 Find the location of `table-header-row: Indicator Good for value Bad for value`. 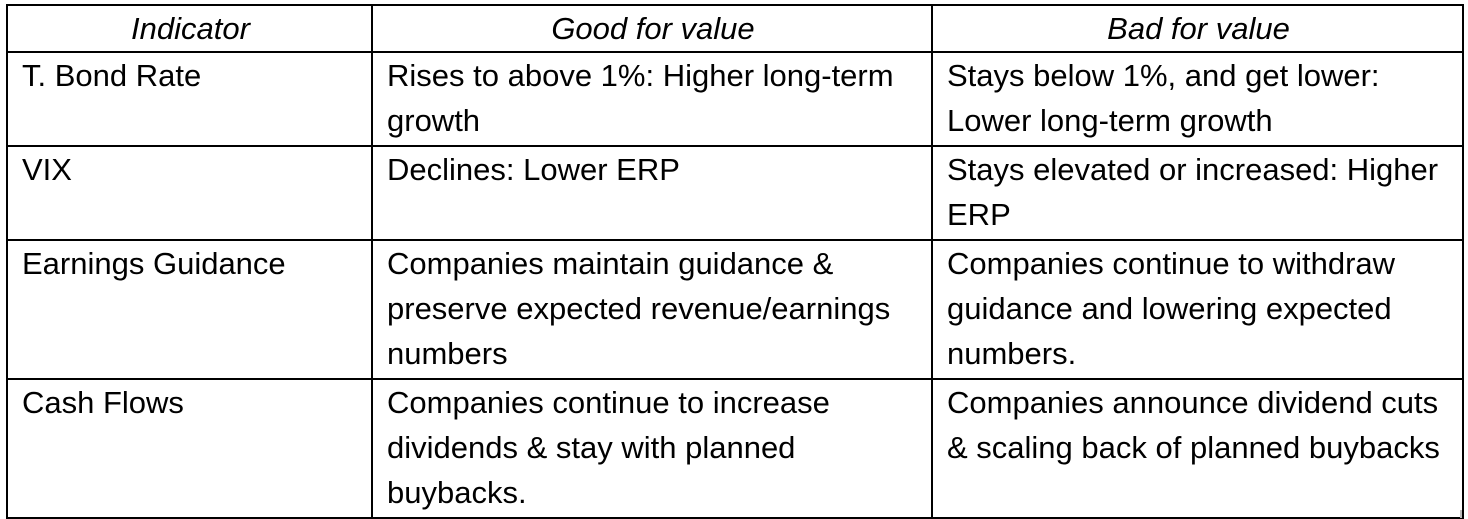

table-header-row: Indicator Good for value Bad for value is located at coordinates (735, 28).